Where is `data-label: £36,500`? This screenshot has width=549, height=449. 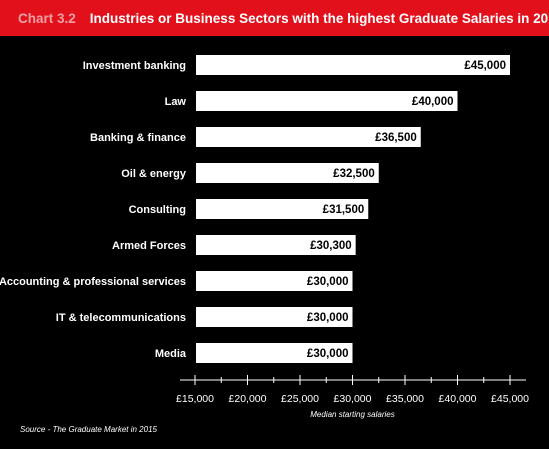 data-label: £36,500 is located at coordinates (396, 138).